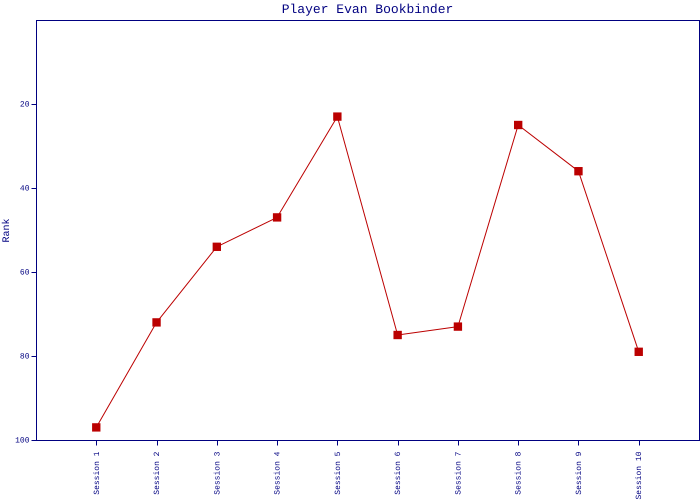 The image size is (700, 500). What do you see at coordinates (157, 473) in the screenshot?
I see `x-tick-label: Session 2` at bounding box center [157, 473].